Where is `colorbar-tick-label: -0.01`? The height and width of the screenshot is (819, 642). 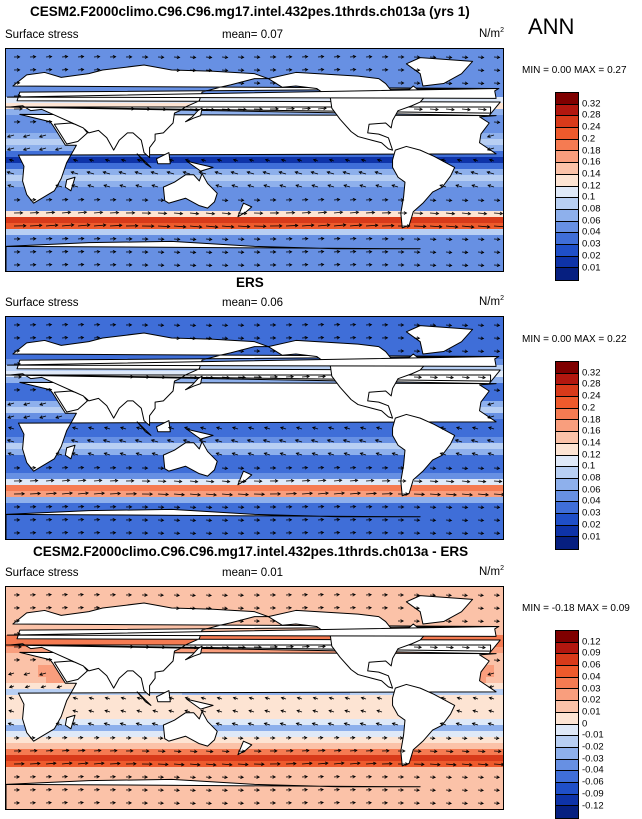
colorbar-tick-label: -0.01 is located at coordinates (593, 735).